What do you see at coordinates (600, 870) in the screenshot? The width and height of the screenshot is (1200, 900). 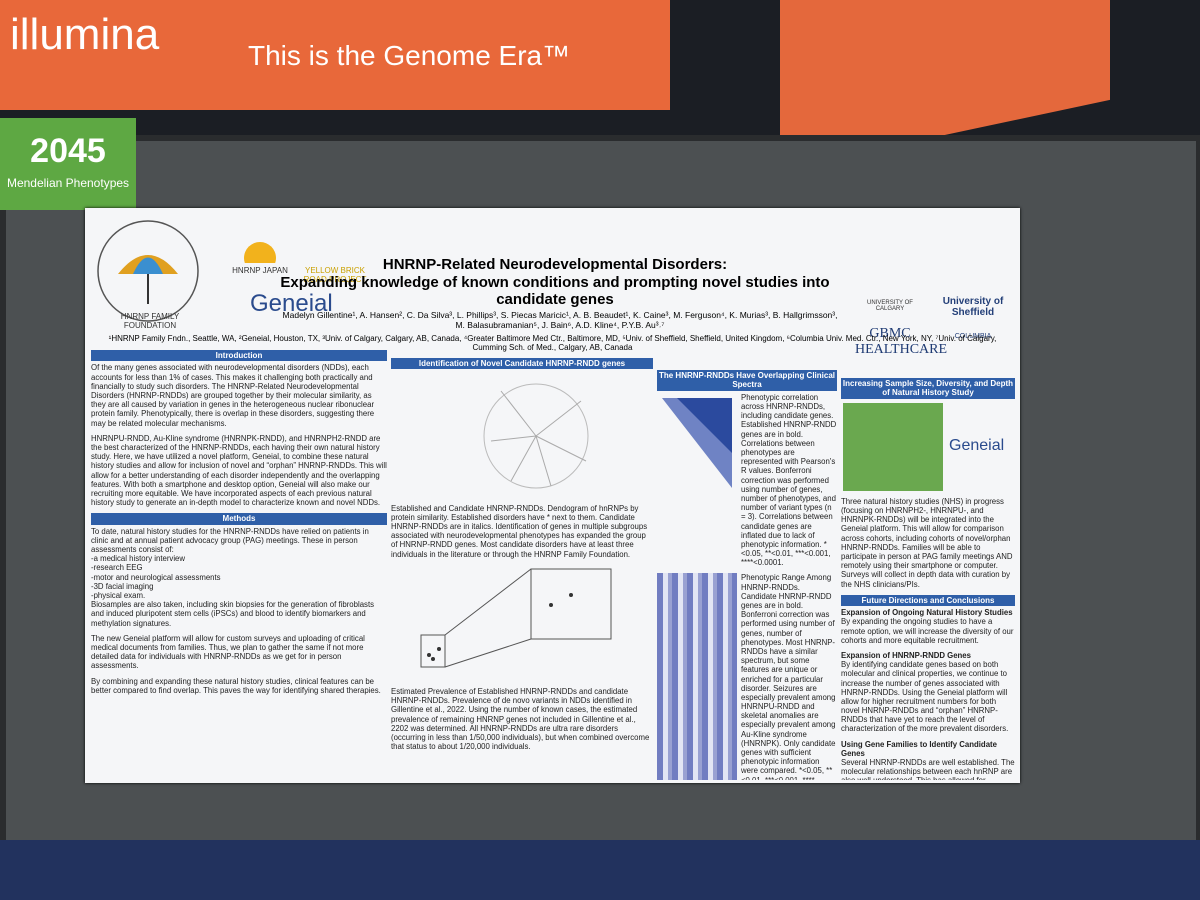 I see `floor` at bounding box center [600, 870].